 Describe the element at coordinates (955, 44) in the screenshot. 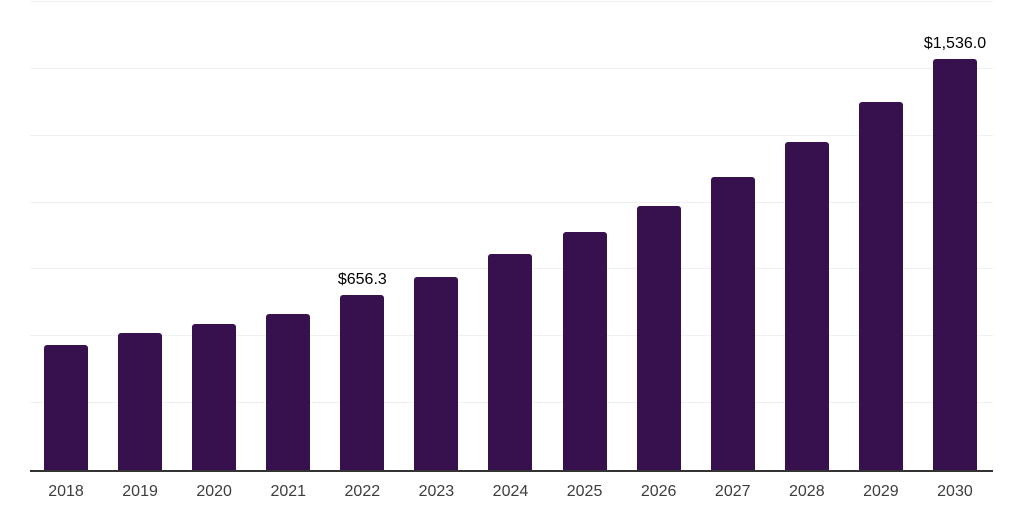

I see `bar-value-label-2030: $1,536.0` at that location.